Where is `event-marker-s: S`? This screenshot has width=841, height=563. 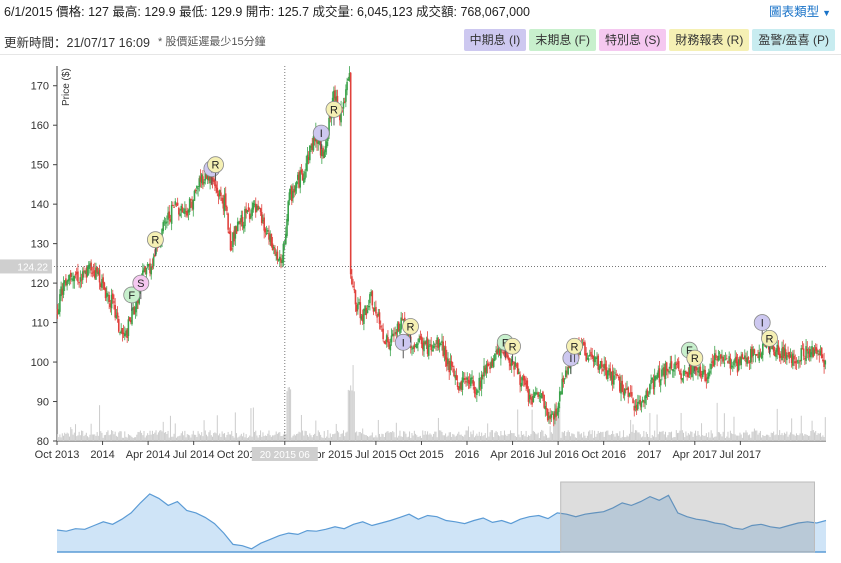
event-marker-s: S is located at coordinates (141, 287).